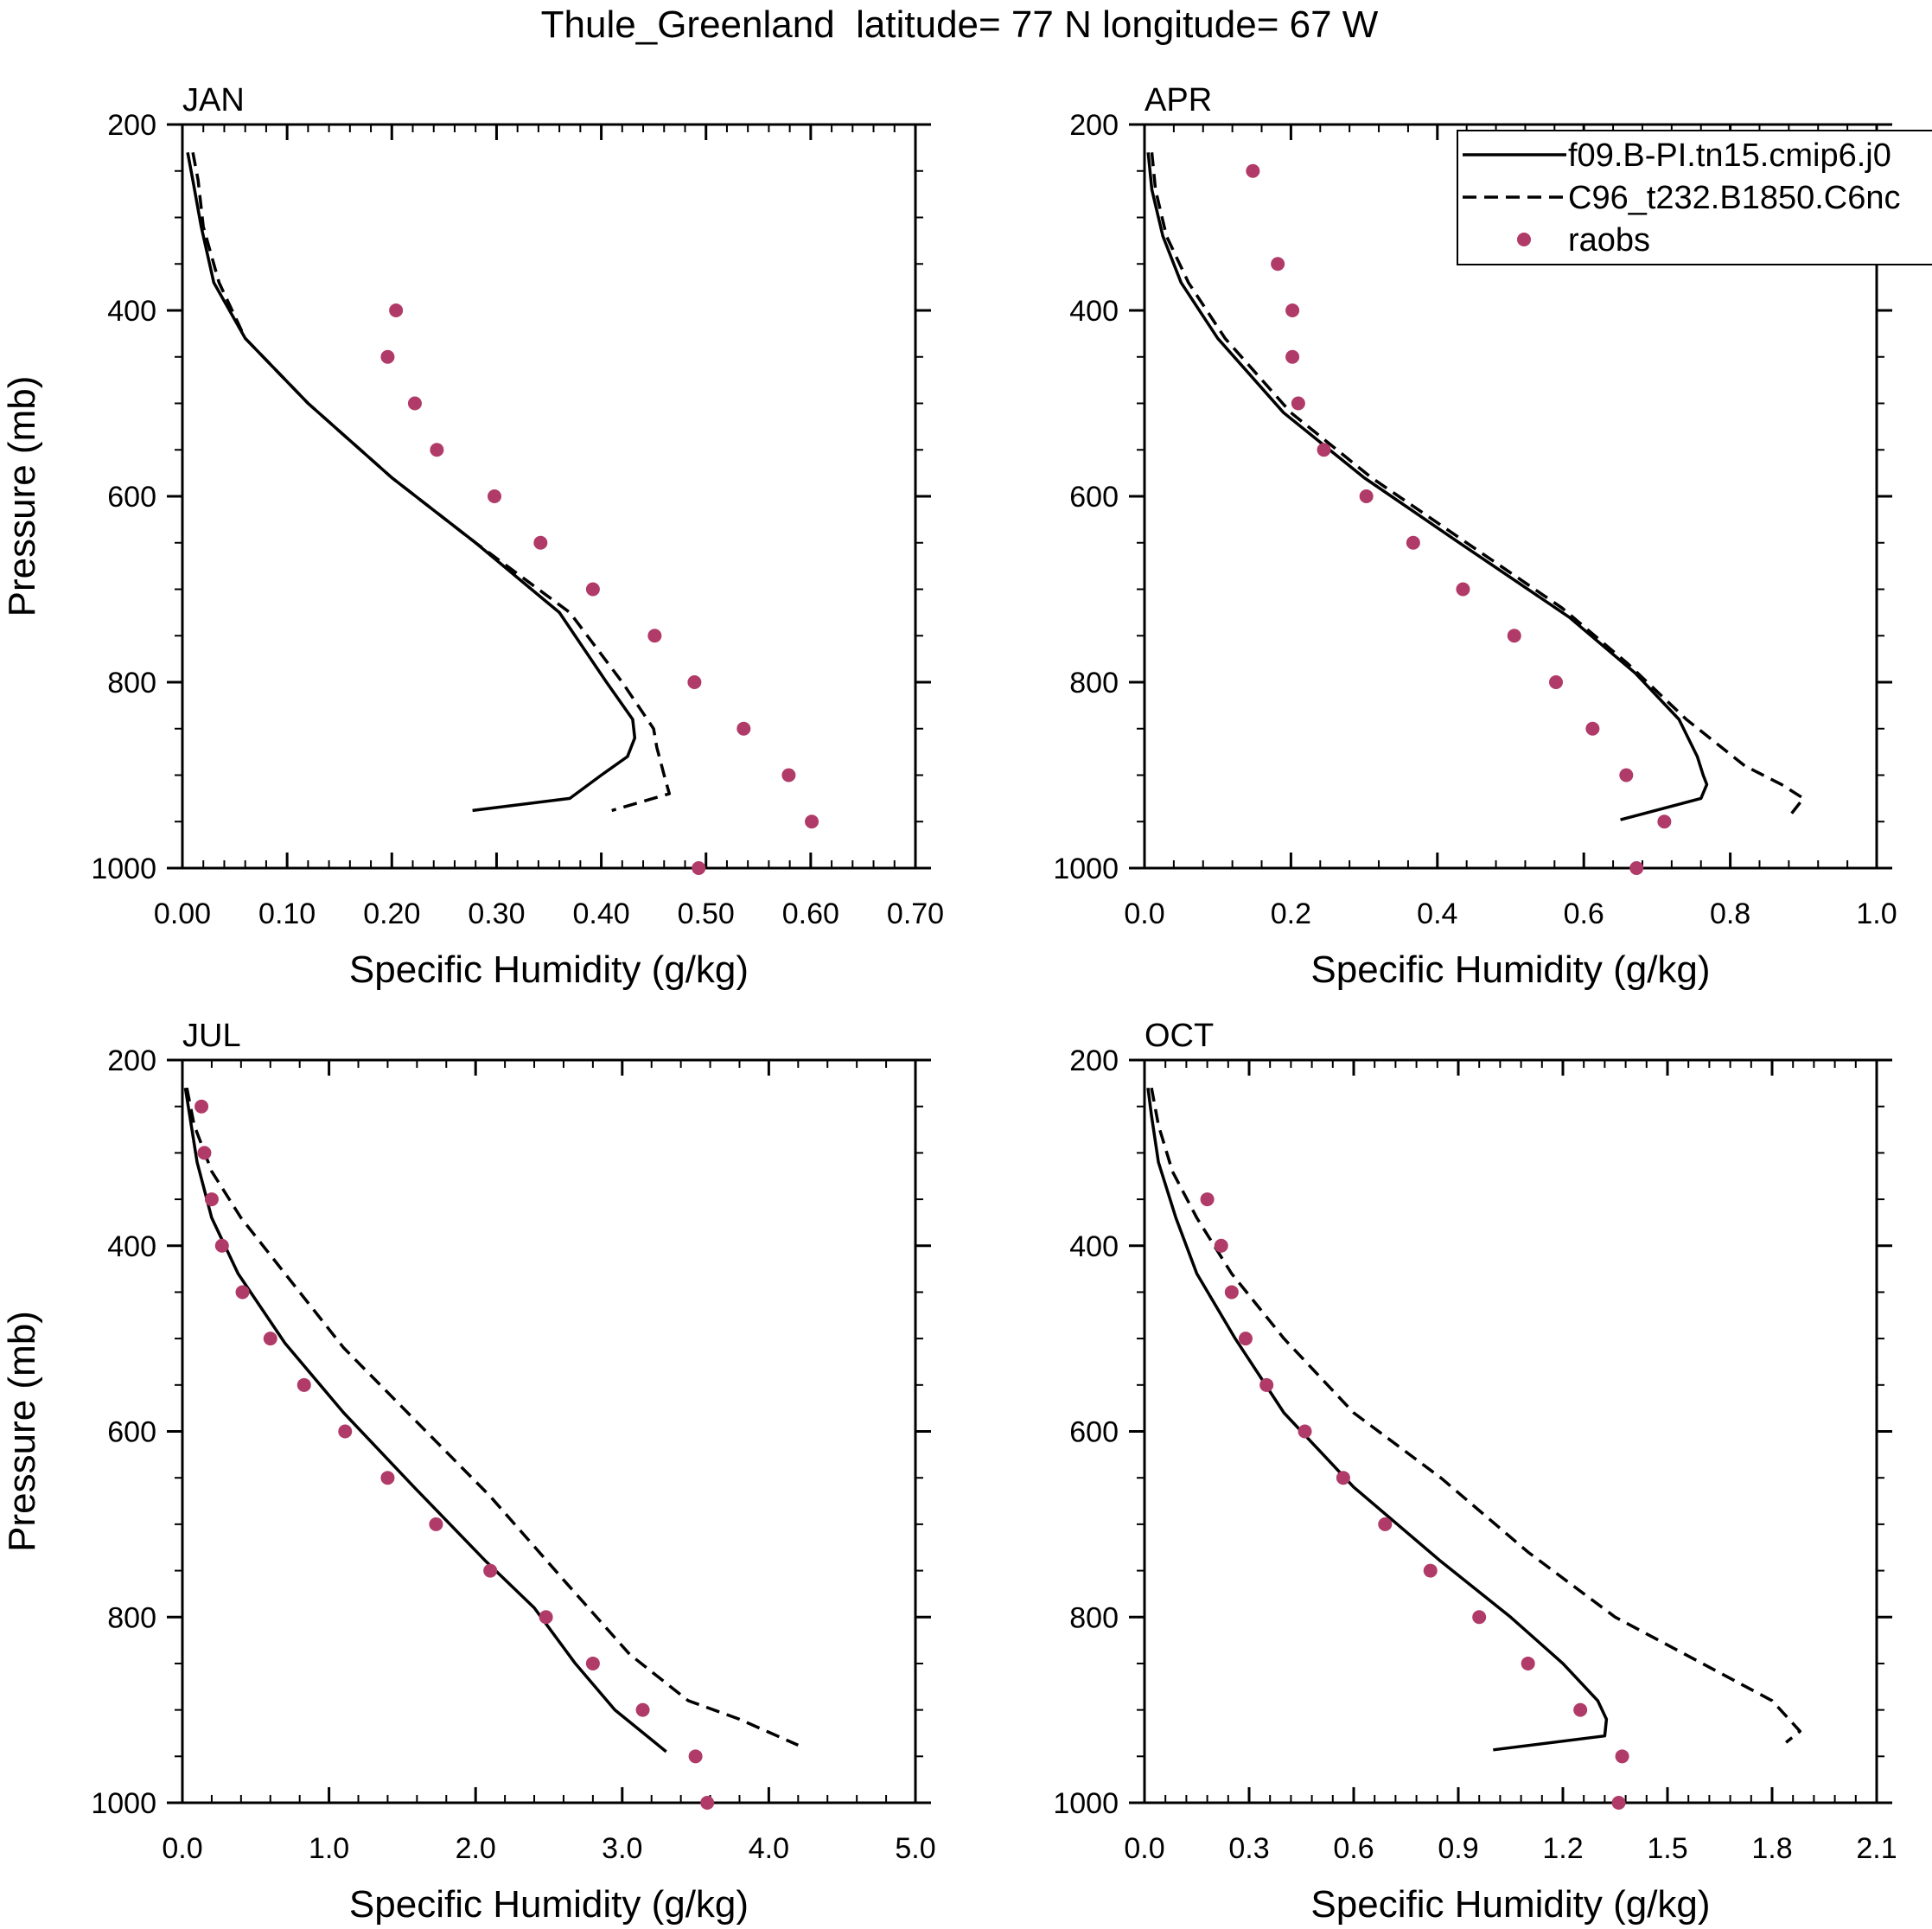 The height and width of the screenshot is (1929, 1932). Describe the element at coordinates (1876, 1848) in the screenshot. I see `x-tick-label: 2.1` at that location.